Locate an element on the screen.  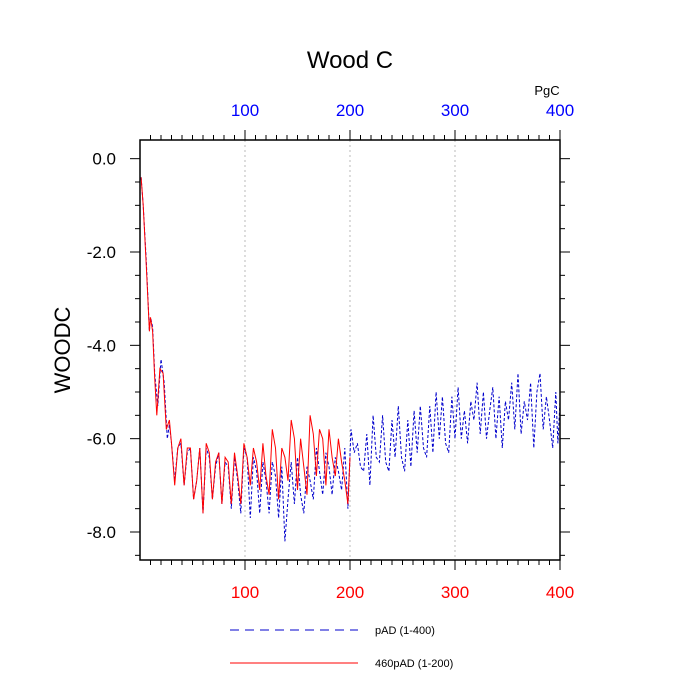
x-unit-label: PgC is located at coordinates (546, 90).